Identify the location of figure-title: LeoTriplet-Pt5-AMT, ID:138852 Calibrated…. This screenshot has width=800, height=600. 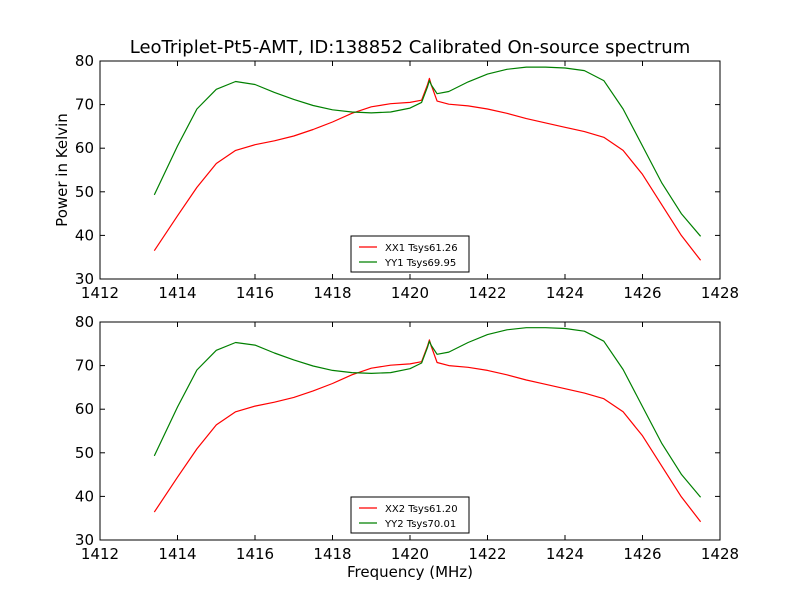
(410, 47).